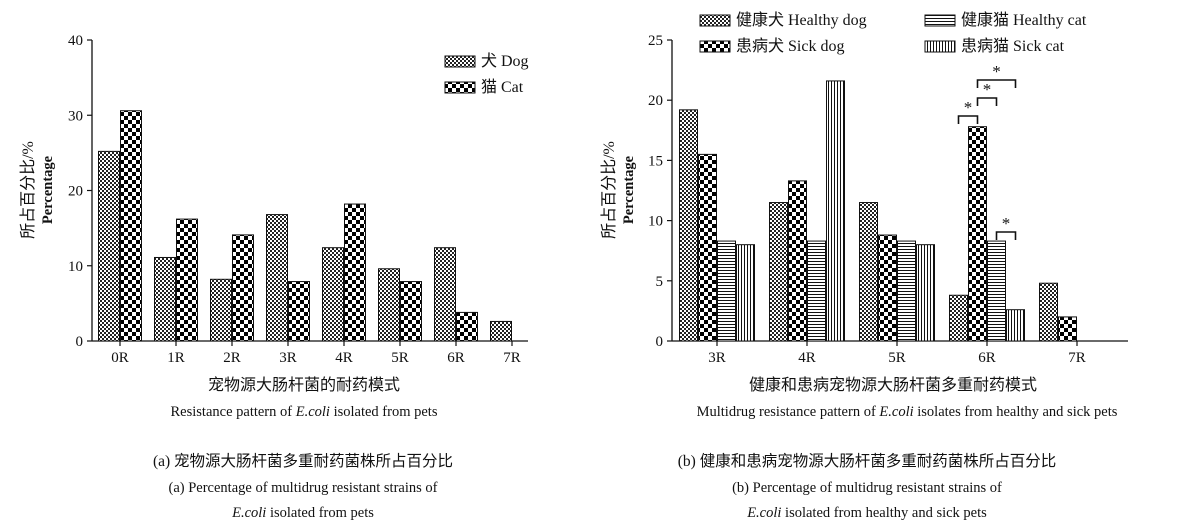  Describe the element at coordinates (28, 190) in the screenshot. I see `chart-a-ylabel-cn: 所占百分比/%` at that location.